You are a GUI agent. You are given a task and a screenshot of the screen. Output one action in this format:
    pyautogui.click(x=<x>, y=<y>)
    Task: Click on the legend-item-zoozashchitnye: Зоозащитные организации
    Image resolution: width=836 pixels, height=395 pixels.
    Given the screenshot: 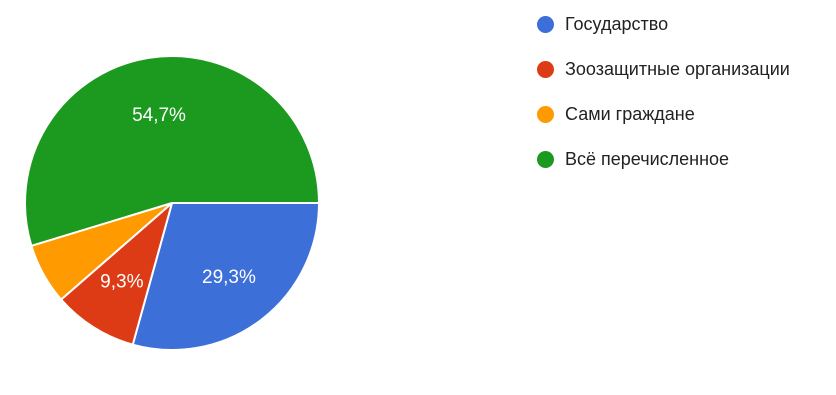 What is the action you would take?
    pyautogui.click(x=663, y=69)
    